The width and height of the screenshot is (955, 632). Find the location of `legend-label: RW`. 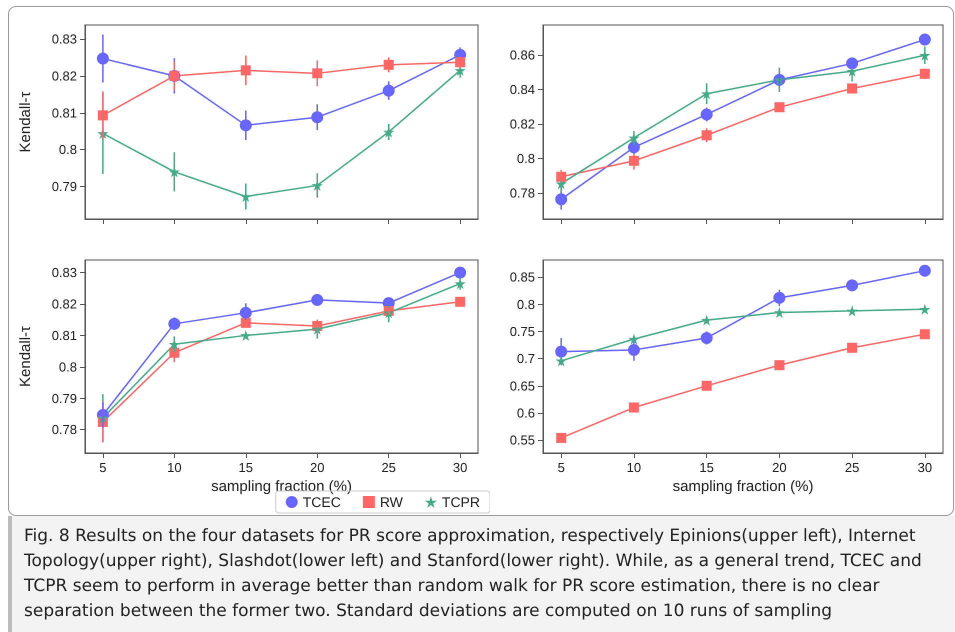

legend-label: RW is located at coordinates (392, 502).